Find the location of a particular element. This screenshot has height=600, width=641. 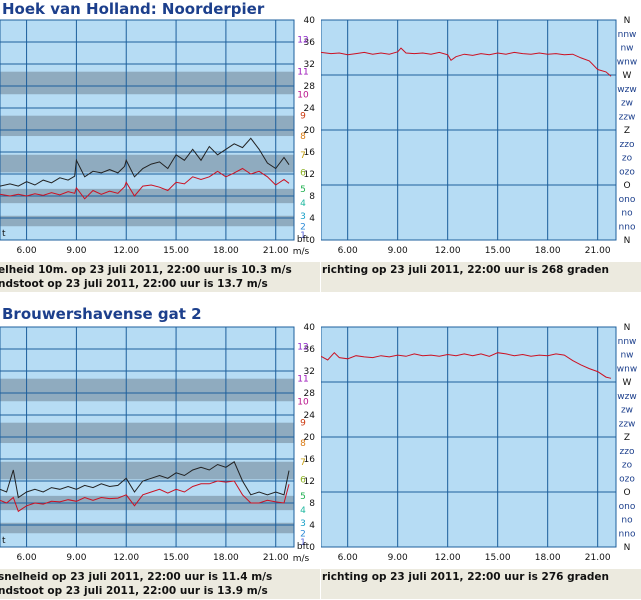

bft-tick-label: 1 is located at coordinates (303, 543).